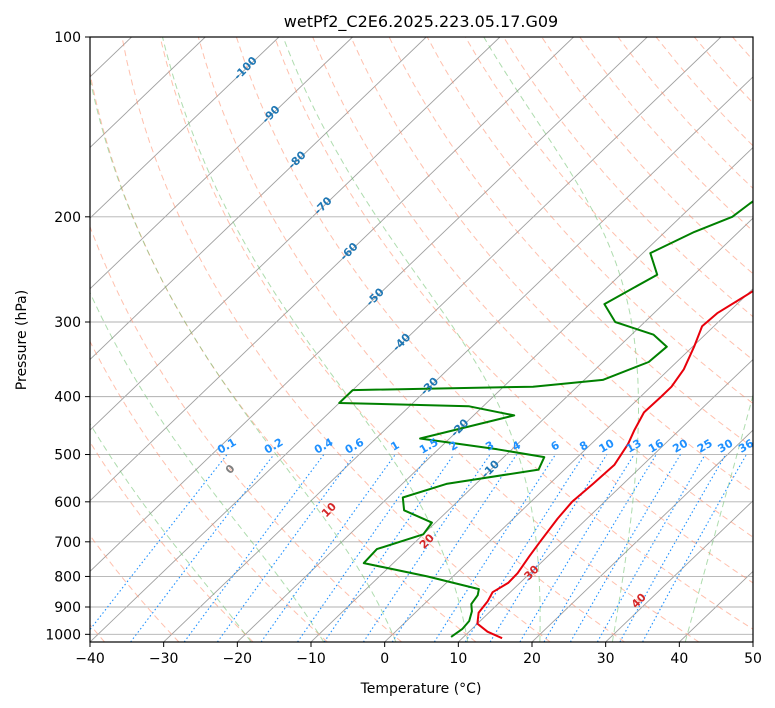 Image resolution: width=775 pixels, height=708 pixels. I want to click on x-tick-label: 20, so click(532, 659).